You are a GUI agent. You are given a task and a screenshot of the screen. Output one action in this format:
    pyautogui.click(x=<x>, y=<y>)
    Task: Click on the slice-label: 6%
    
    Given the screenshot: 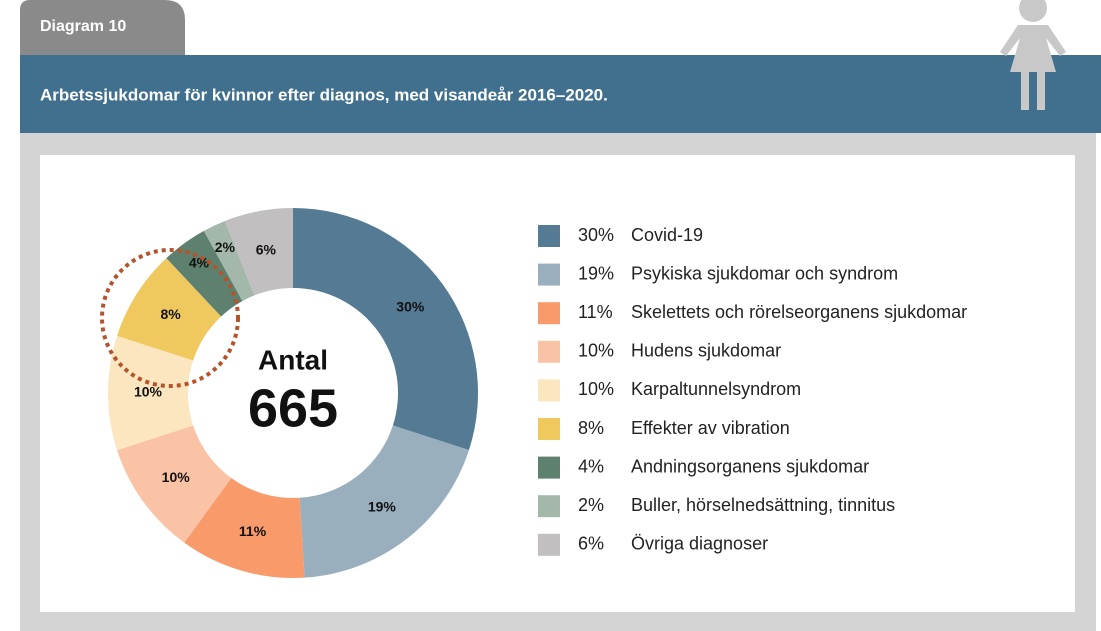 What is the action you would take?
    pyautogui.click(x=266, y=249)
    